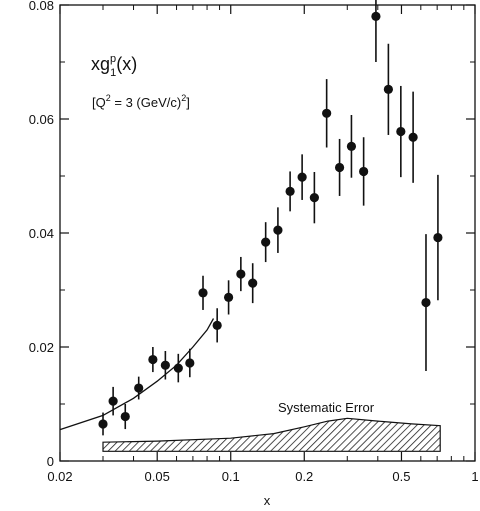  Describe the element at coordinates (183, 98) in the screenshot. I see `chart-subtitle-sup2: 2` at that location.